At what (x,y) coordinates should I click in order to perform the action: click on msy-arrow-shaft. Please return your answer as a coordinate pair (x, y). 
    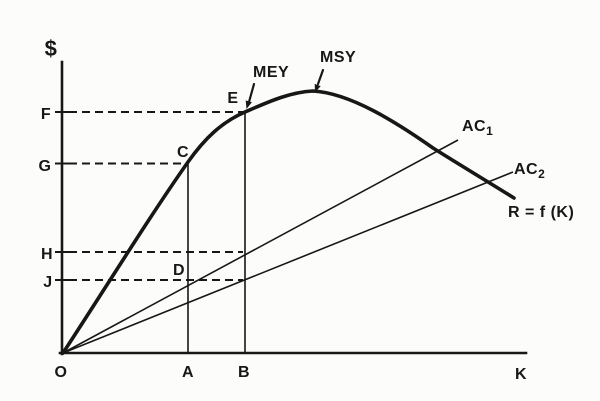
    Looking at the image, I should click on (320, 77).